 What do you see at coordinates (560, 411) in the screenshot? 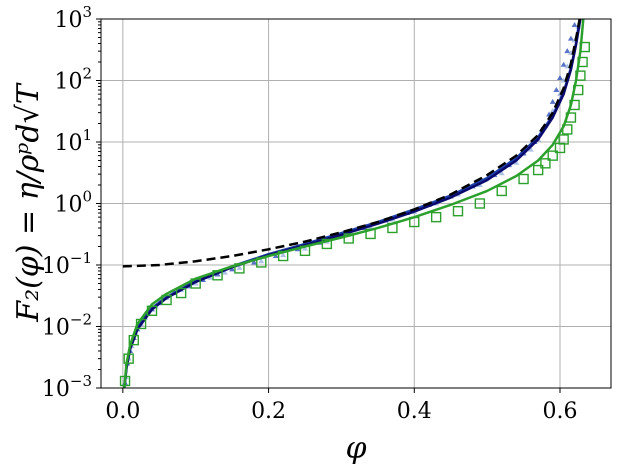
I see `x-tick-label: 0.6` at bounding box center [560, 411].